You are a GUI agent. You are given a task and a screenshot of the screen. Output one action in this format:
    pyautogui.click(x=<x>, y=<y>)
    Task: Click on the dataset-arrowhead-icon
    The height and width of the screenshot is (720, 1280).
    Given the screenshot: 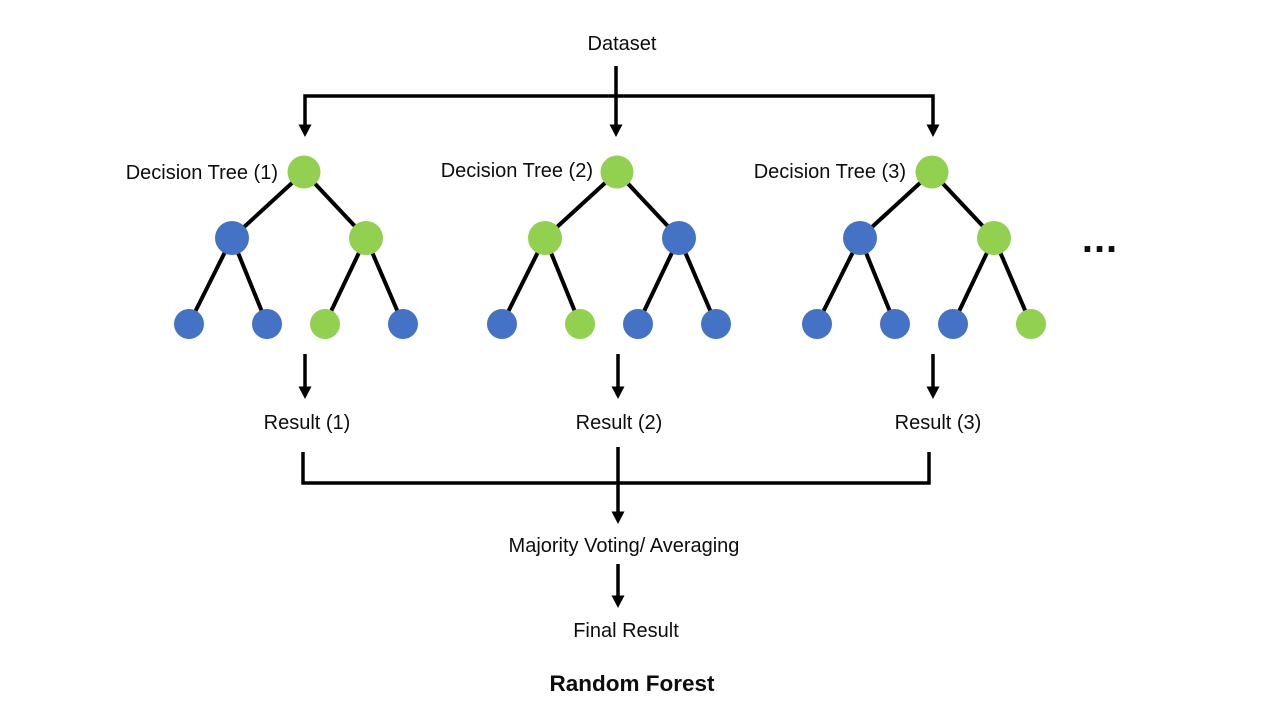 What is the action you would take?
    pyautogui.click(x=616, y=130)
    